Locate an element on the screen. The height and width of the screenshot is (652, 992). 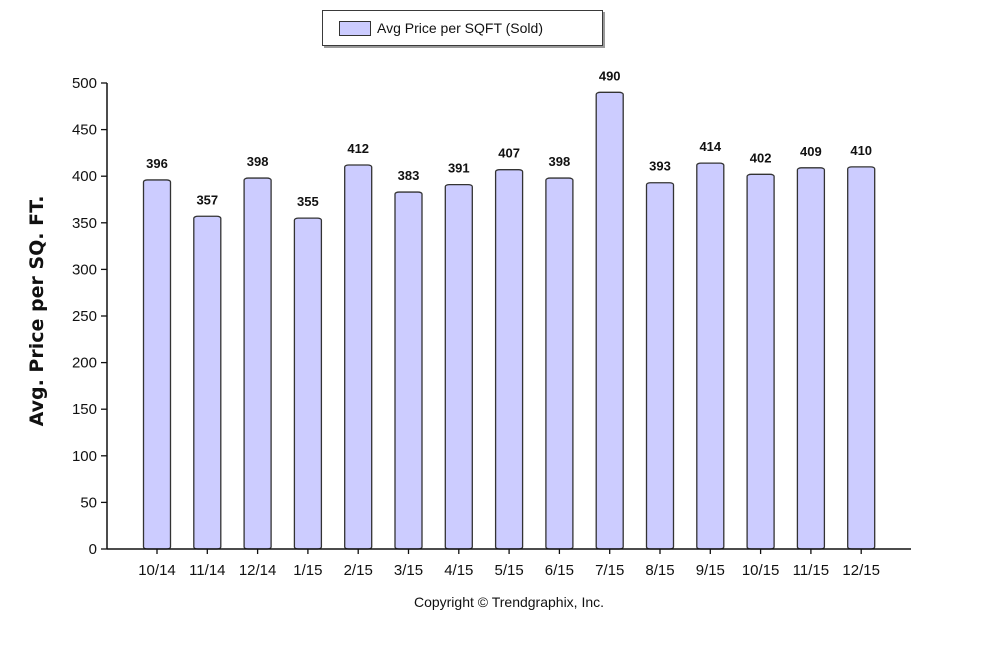
copyright-text: Copyright © Trendgraphix, Inc. is located at coordinates (509, 602).